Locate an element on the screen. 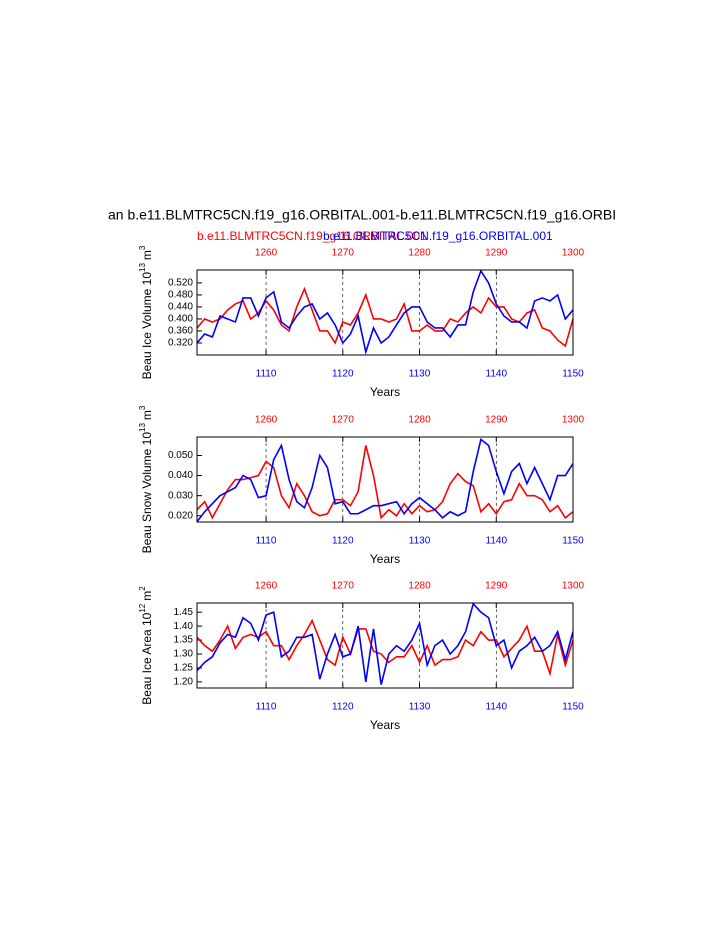 This screenshot has width=723, height=935. y-tick-label: 0.360 is located at coordinates (180, 331).